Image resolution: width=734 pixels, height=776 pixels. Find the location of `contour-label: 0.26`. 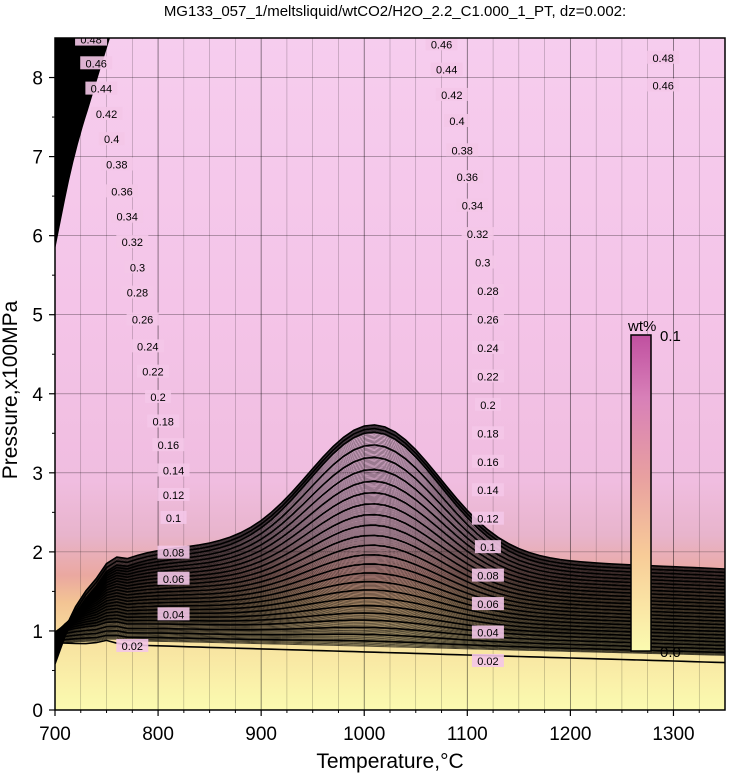

contour-label: 0.26 is located at coordinates (142, 319).